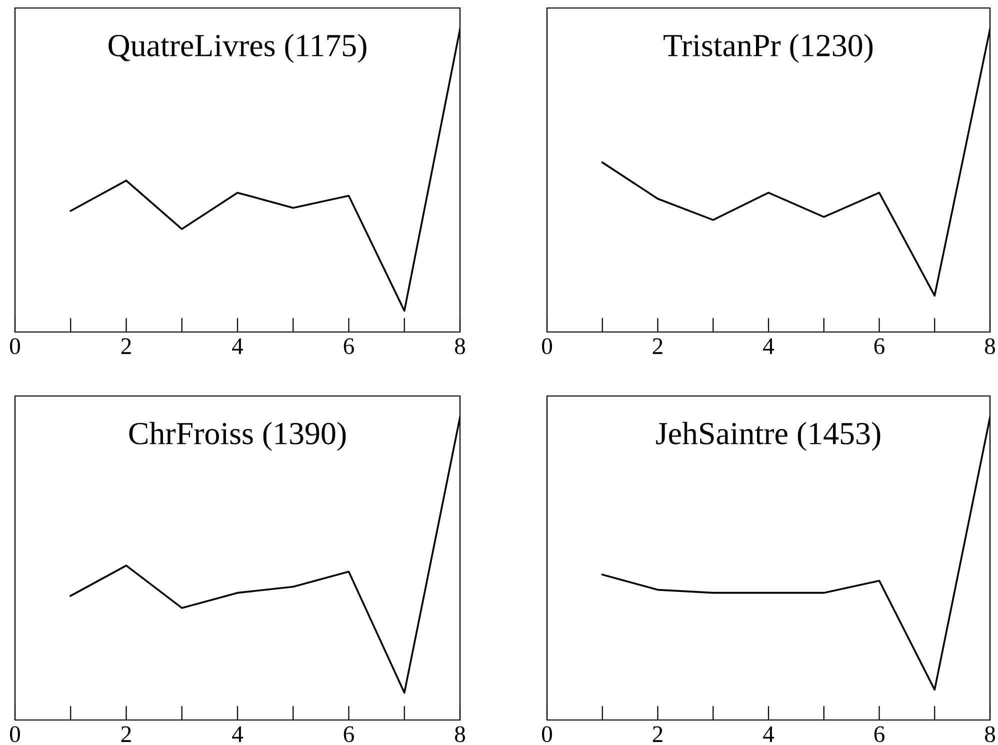 The width and height of the screenshot is (998, 745). What do you see at coordinates (768, 436) in the screenshot?
I see `chart-title: JehSaintre (1453)` at bounding box center [768, 436].